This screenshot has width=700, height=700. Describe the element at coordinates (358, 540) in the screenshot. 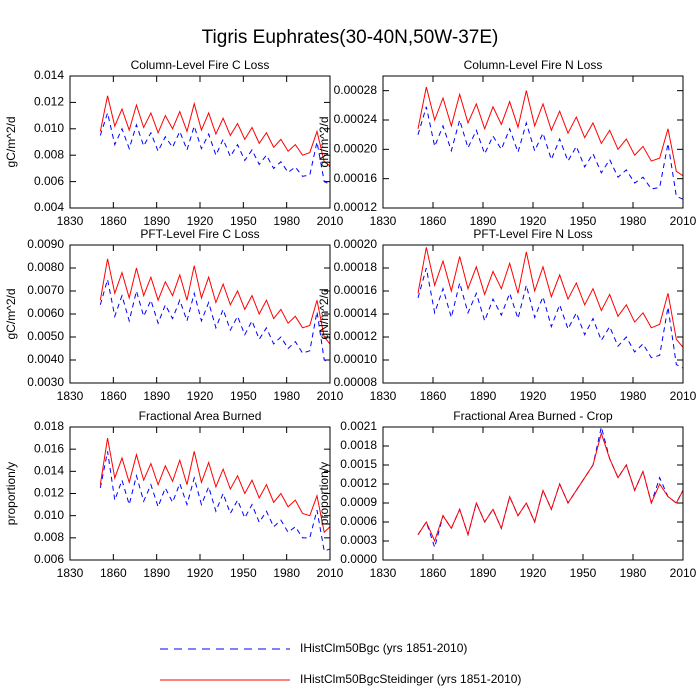

I see `y-tick-label: 0.0003` at that location.